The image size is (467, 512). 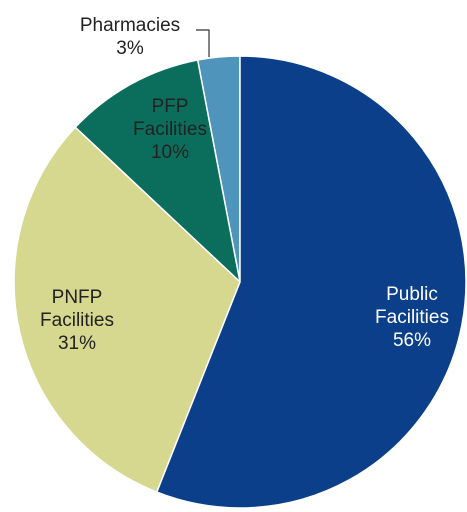 I want to click on value-label: 3%, so click(x=130, y=48).